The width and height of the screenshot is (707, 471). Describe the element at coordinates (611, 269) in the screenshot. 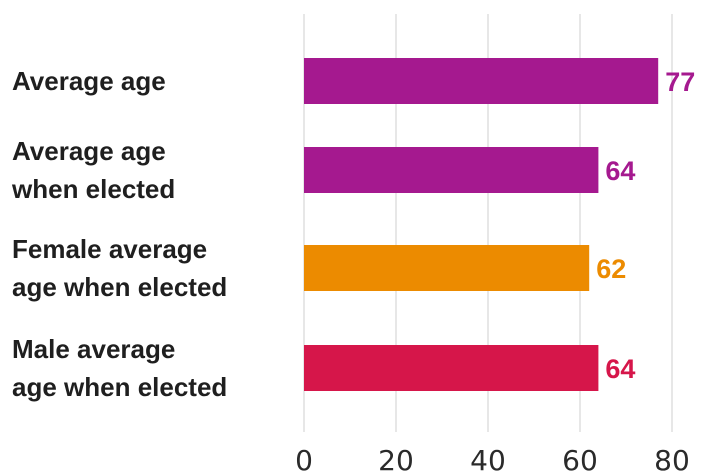

I see `data-label: 62` at that location.